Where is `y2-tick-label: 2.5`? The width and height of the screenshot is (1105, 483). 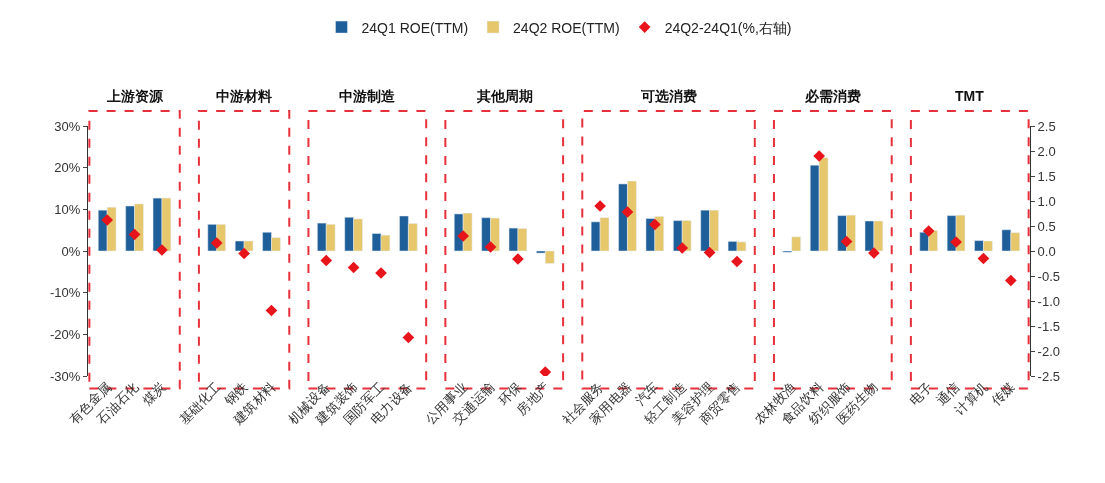
y2-tick-label: 2.5 is located at coordinates (1046, 126).